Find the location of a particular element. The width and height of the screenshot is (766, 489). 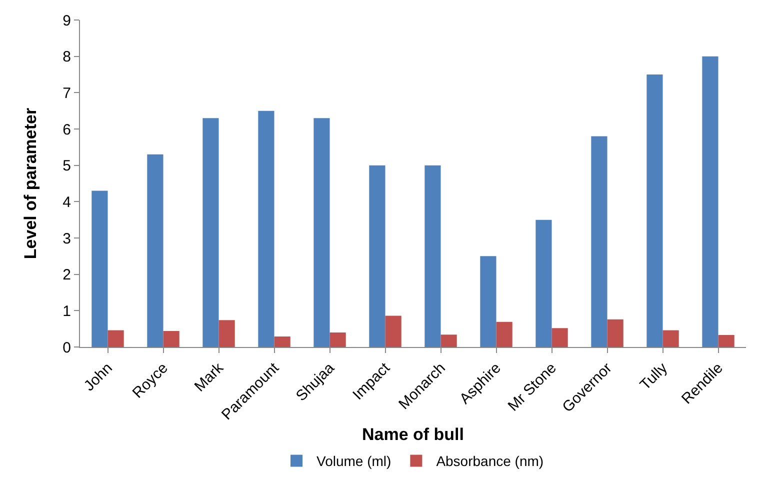

y-tick-label: 0 is located at coordinates (66, 347).